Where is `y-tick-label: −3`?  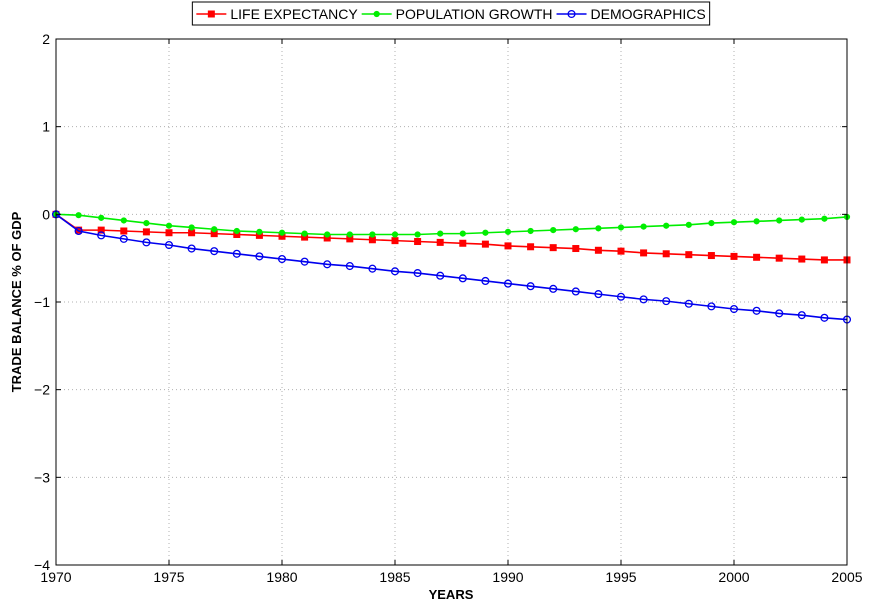 y-tick-label: −3 is located at coordinates (42, 477).